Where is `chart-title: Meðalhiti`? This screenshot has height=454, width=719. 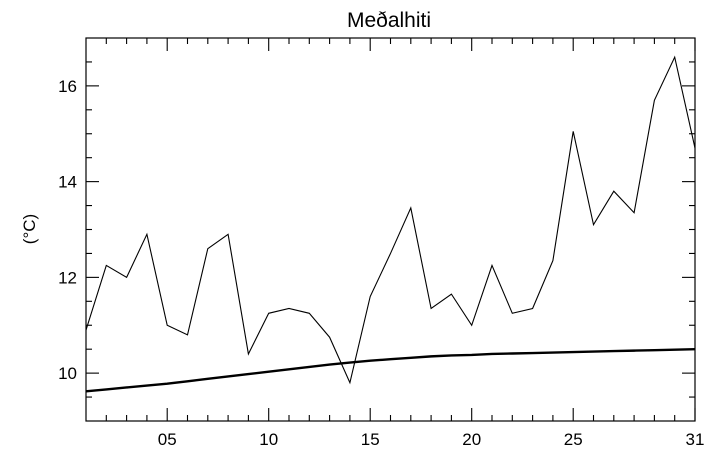
chart-title: Meðalhiti is located at coordinates (389, 20).